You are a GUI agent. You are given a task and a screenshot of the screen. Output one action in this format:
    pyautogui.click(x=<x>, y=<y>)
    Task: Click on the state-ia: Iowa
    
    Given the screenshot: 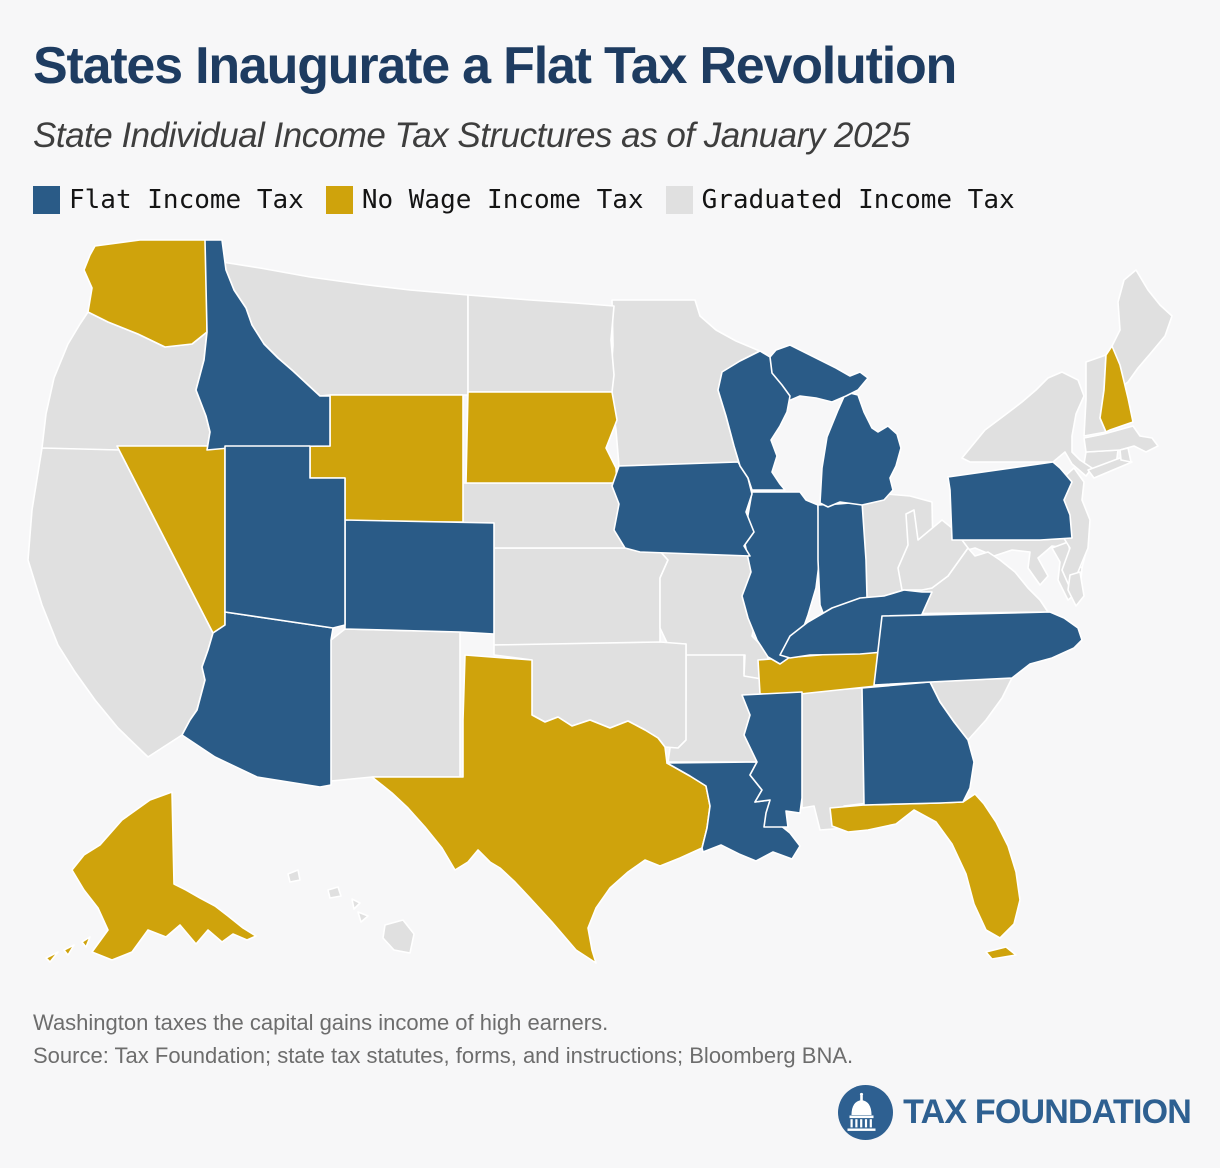 What is the action you would take?
    pyautogui.click(x=683, y=509)
    